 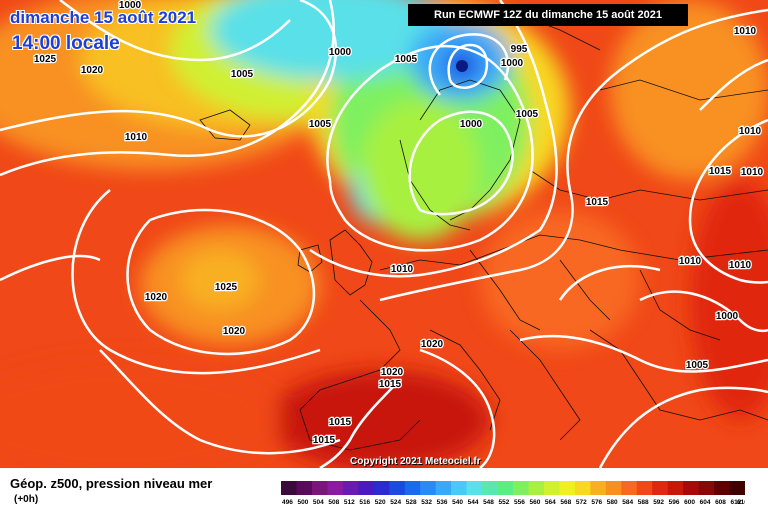 I want to click on scale-tick-label: 500, so click(x=302, y=502).